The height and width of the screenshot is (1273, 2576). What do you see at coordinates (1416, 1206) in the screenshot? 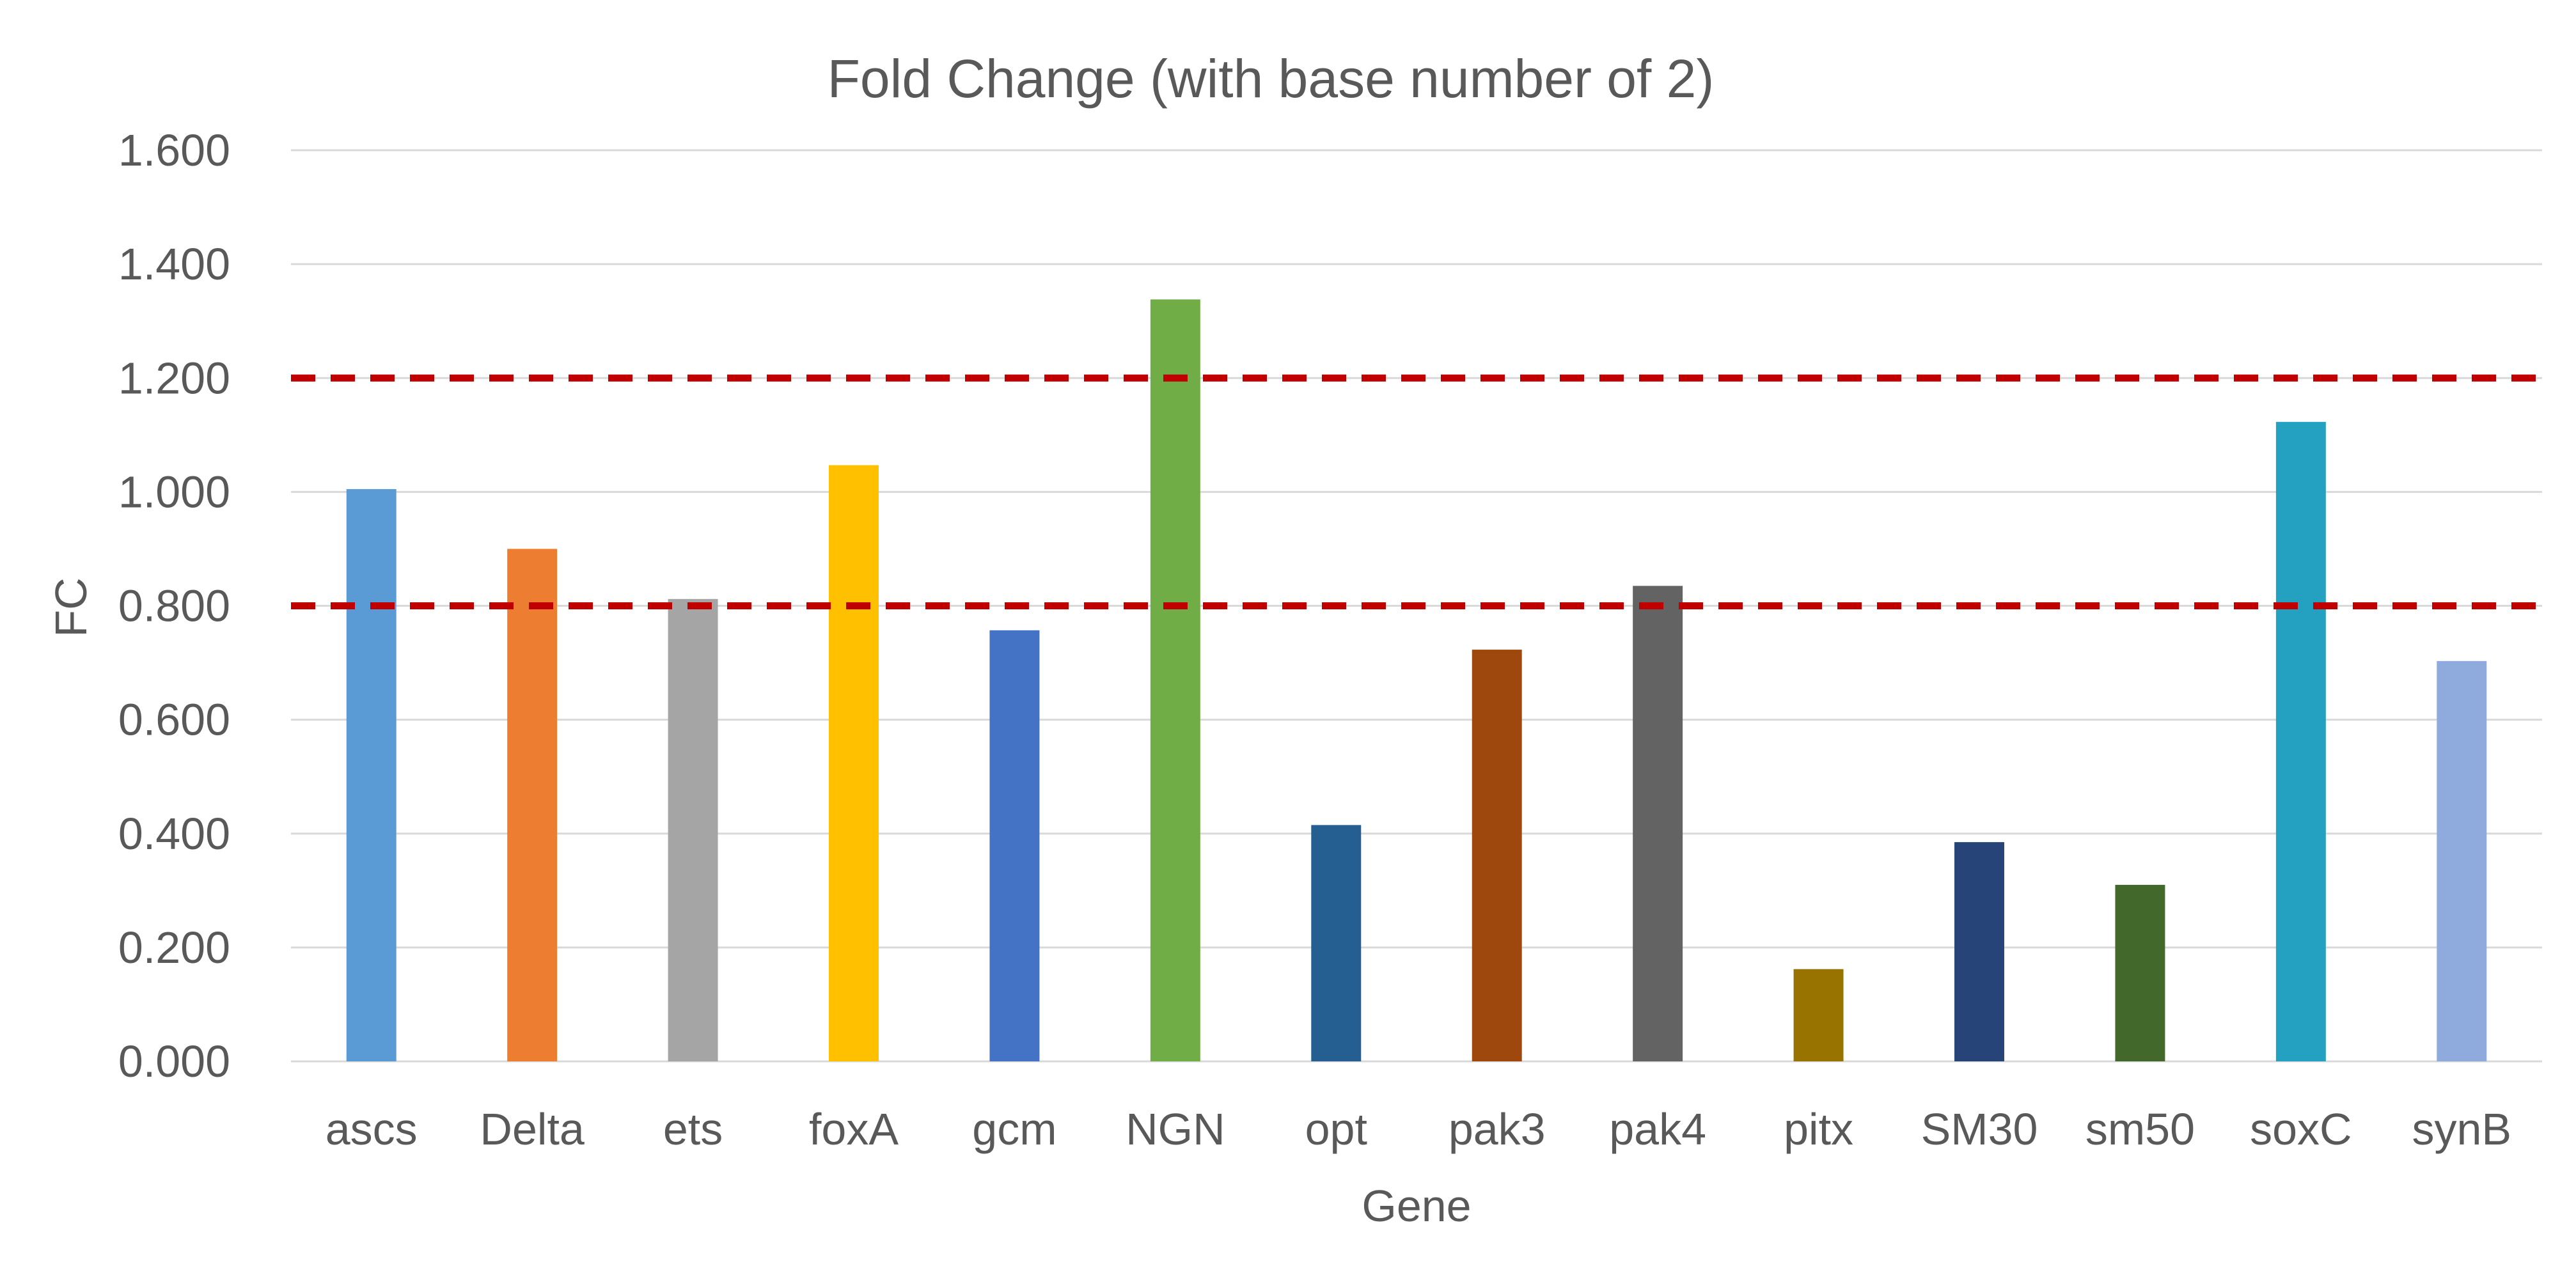
I see `x-axis-label: Gene` at bounding box center [1416, 1206].